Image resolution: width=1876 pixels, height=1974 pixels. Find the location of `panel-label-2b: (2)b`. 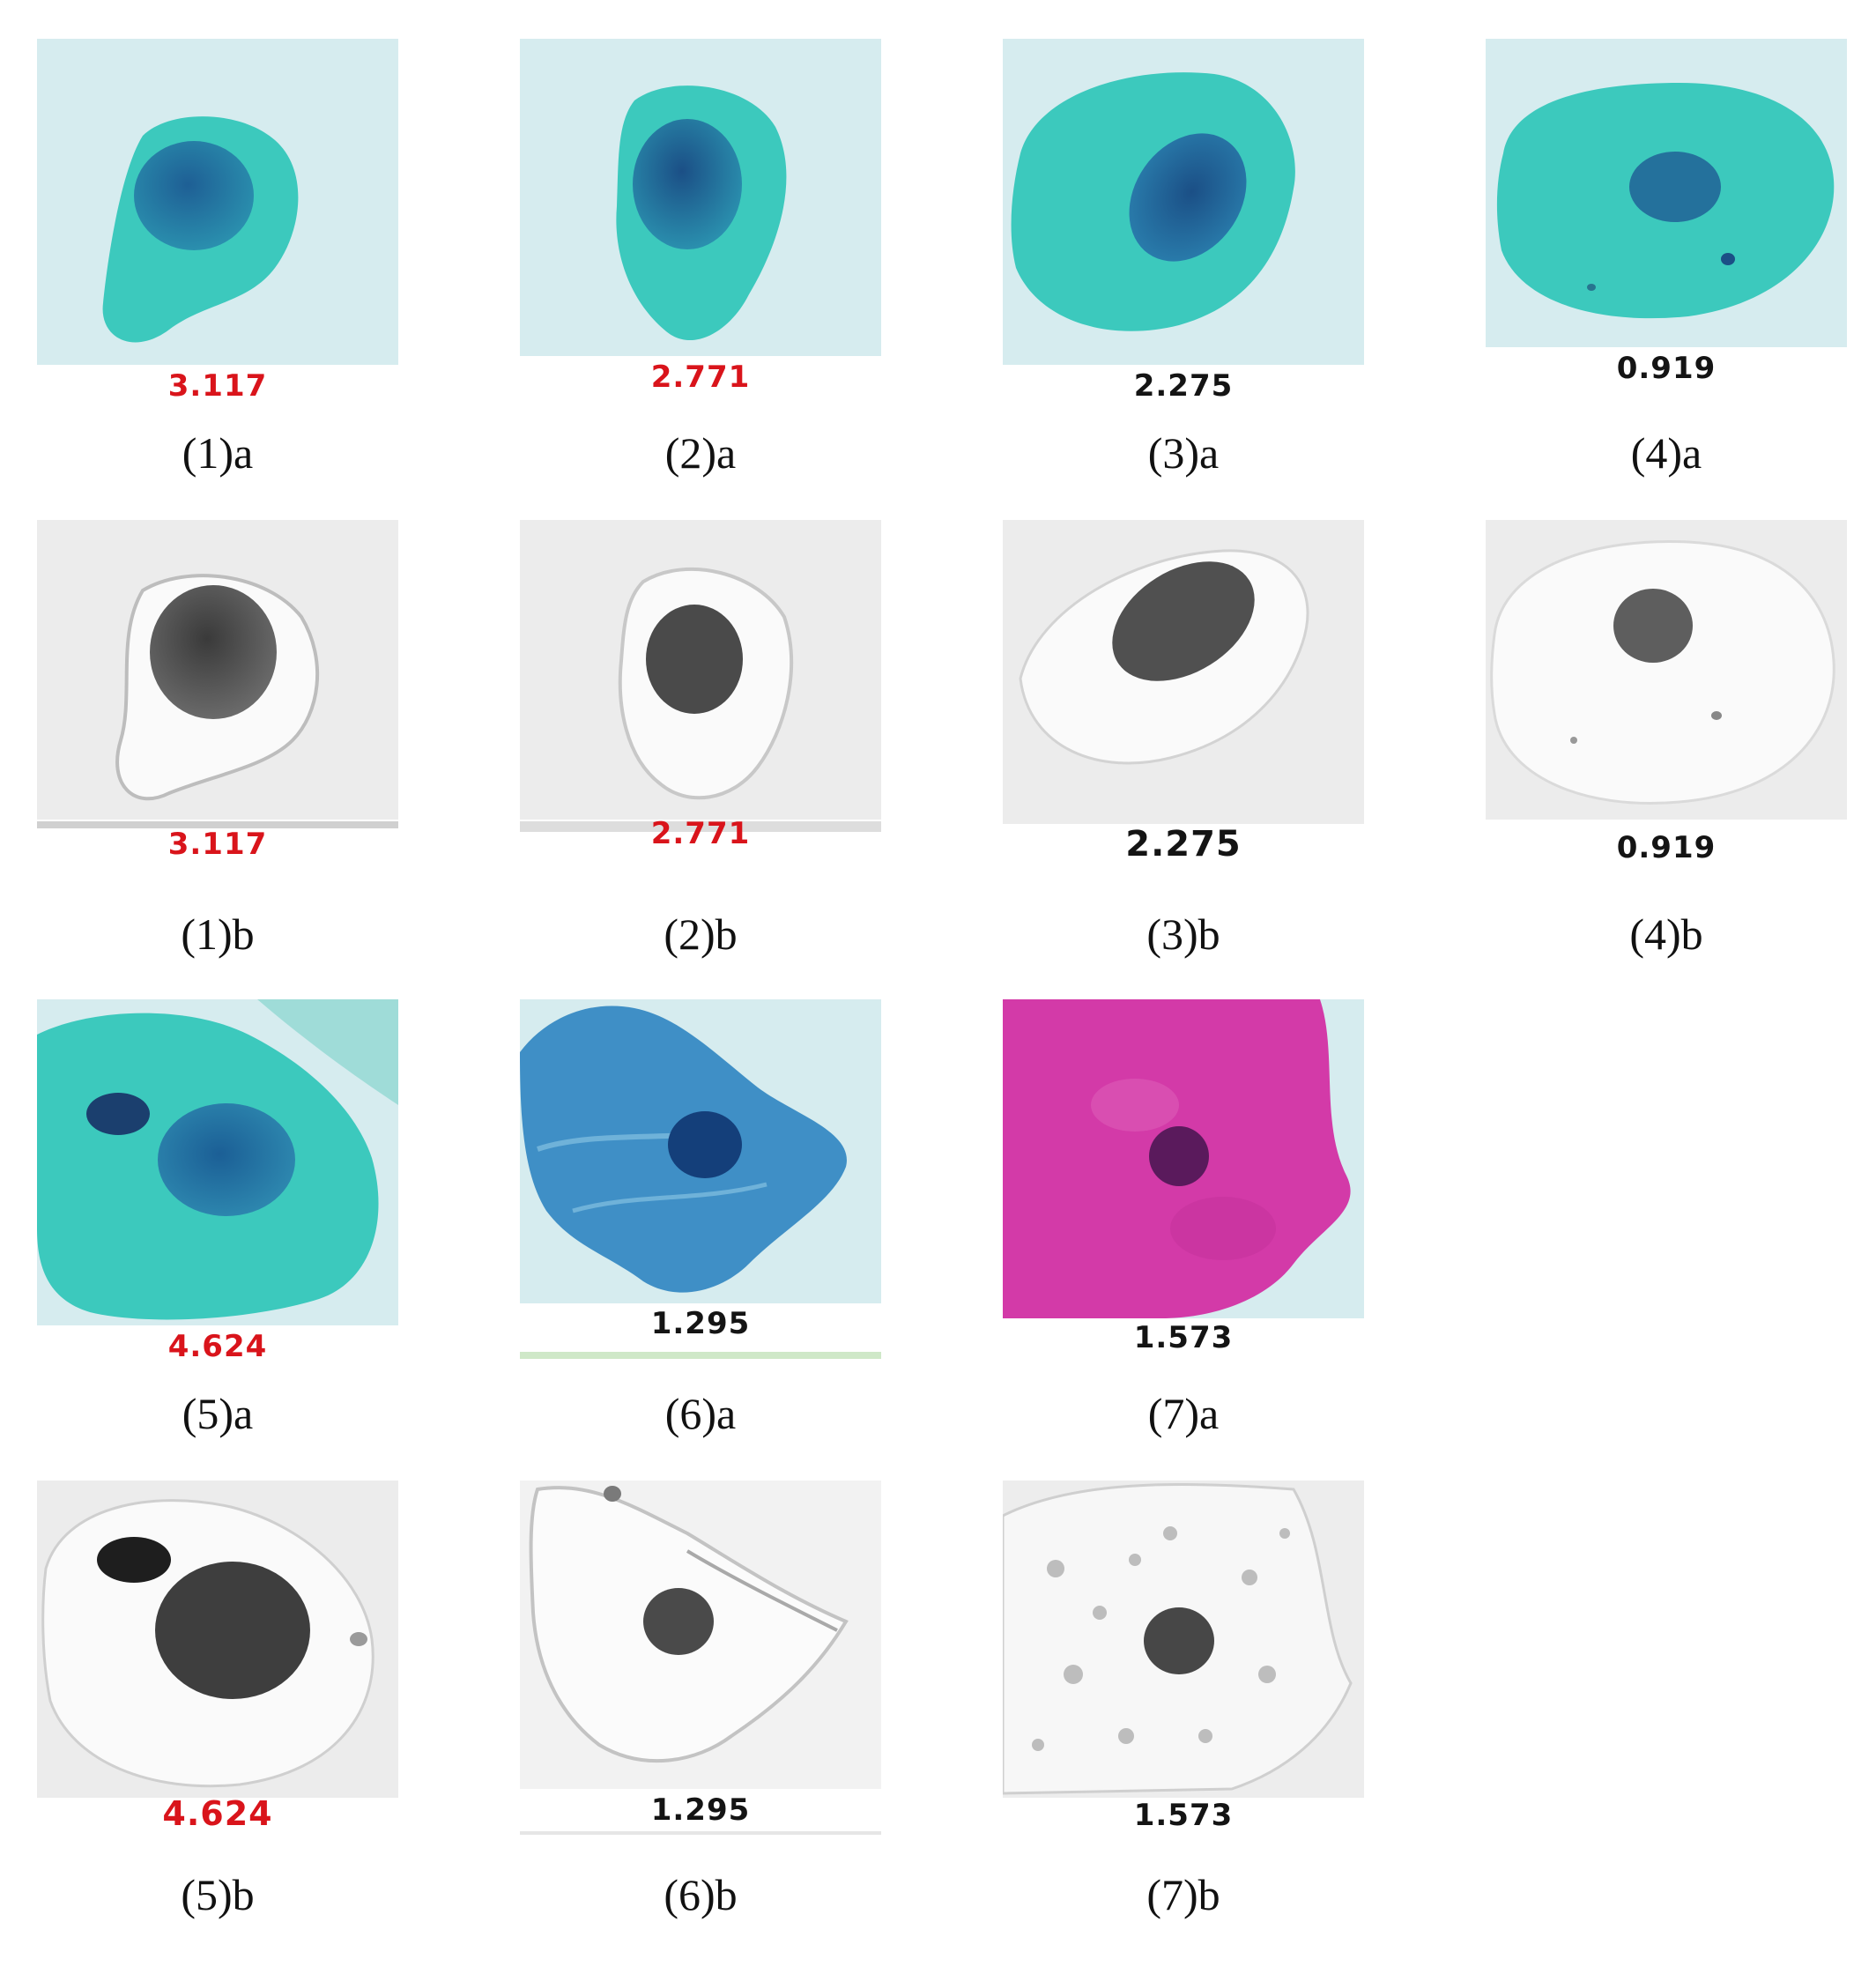

panel-label-2b: (2)b is located at coordinates (701, 934).